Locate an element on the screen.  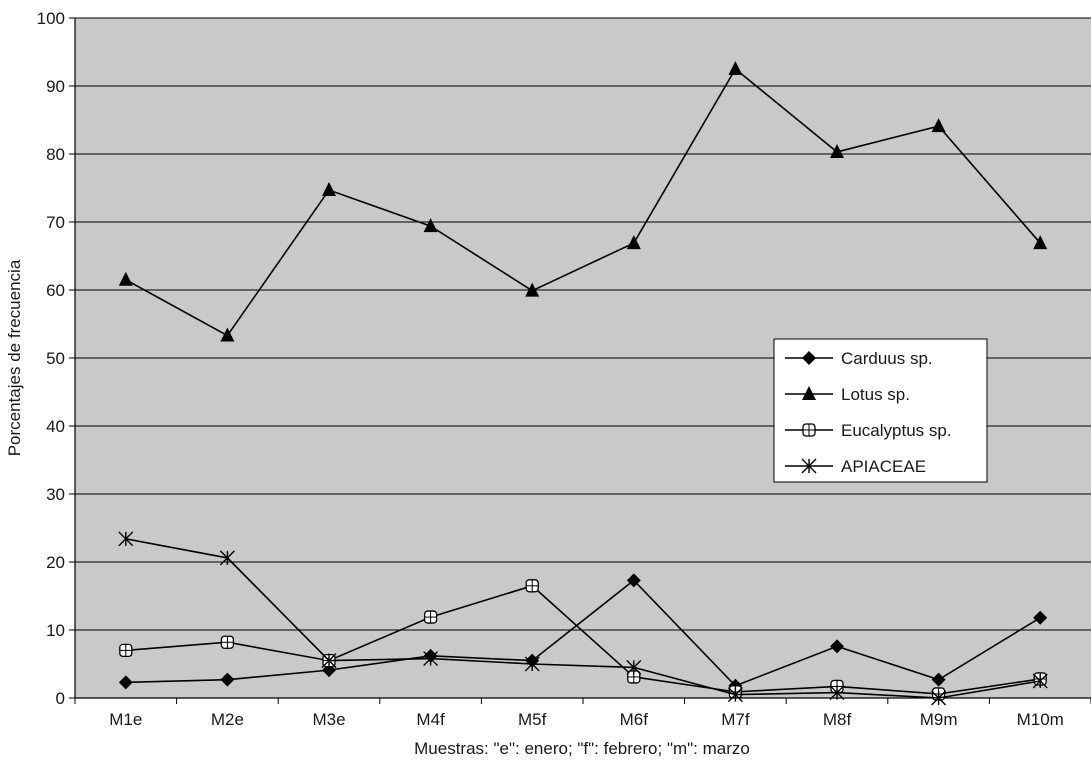
x-axis-ticks: M1e M2e M3e M4f M5f M6f M7f M8f M9m M10m is located at coordinates (582, 713).